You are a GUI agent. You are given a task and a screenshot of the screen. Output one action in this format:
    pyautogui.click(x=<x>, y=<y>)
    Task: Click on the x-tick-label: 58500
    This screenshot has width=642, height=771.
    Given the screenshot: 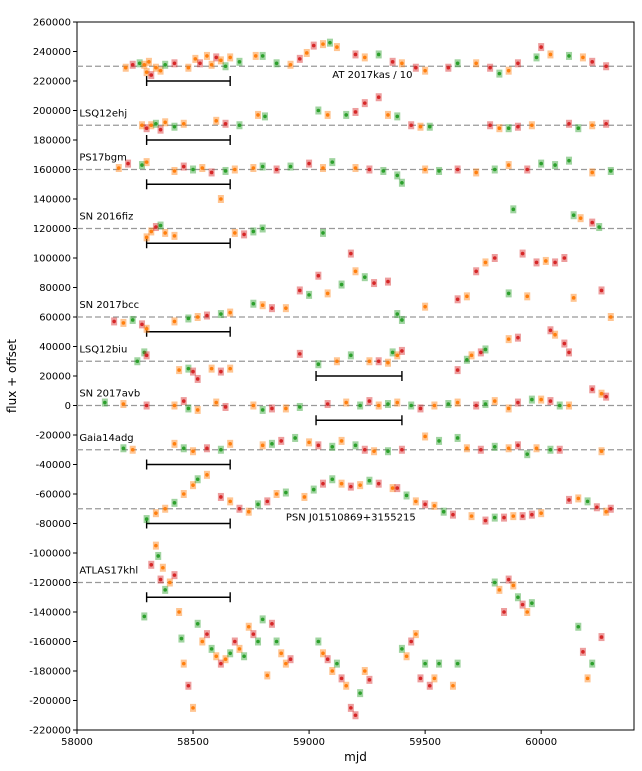 What is the action you would take?
    pyautogui.click(x=193, y=742)
    